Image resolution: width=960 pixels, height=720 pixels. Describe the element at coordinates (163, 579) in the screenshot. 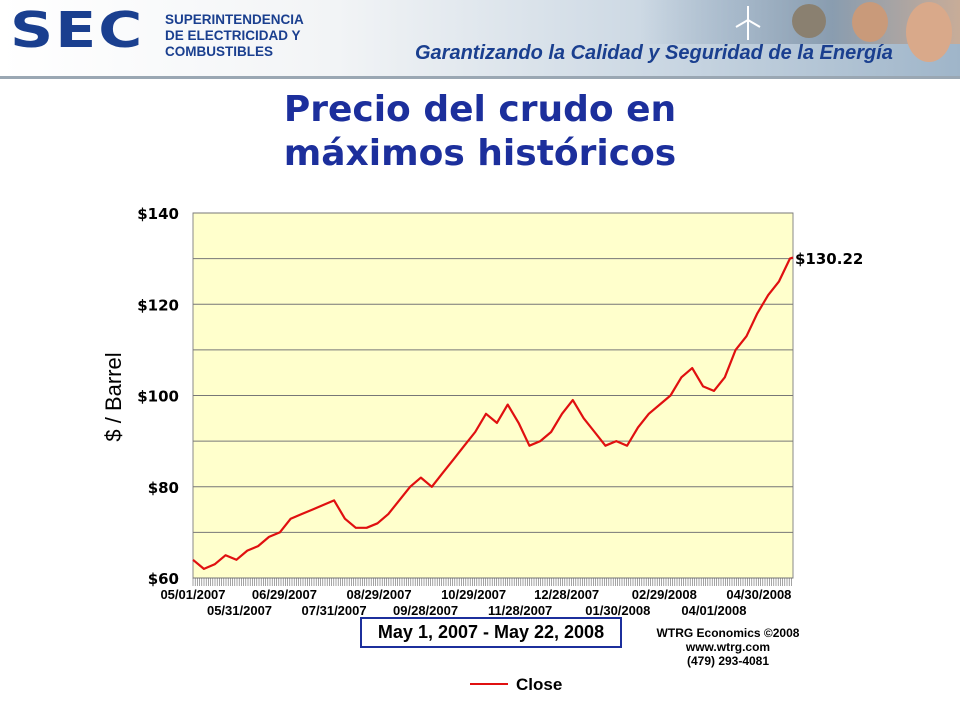

I see `y-tick-label: $60` at that location.